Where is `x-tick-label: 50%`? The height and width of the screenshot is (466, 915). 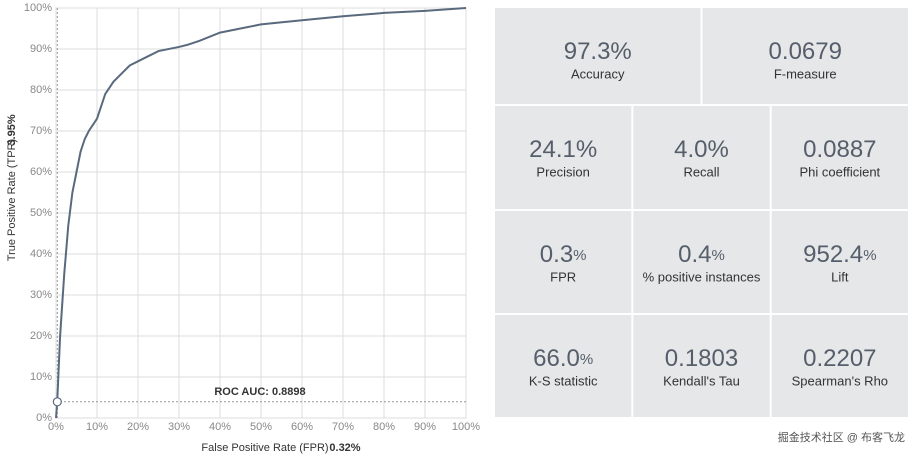
x-tick-label: 50% is located at coordinates (261, 427).